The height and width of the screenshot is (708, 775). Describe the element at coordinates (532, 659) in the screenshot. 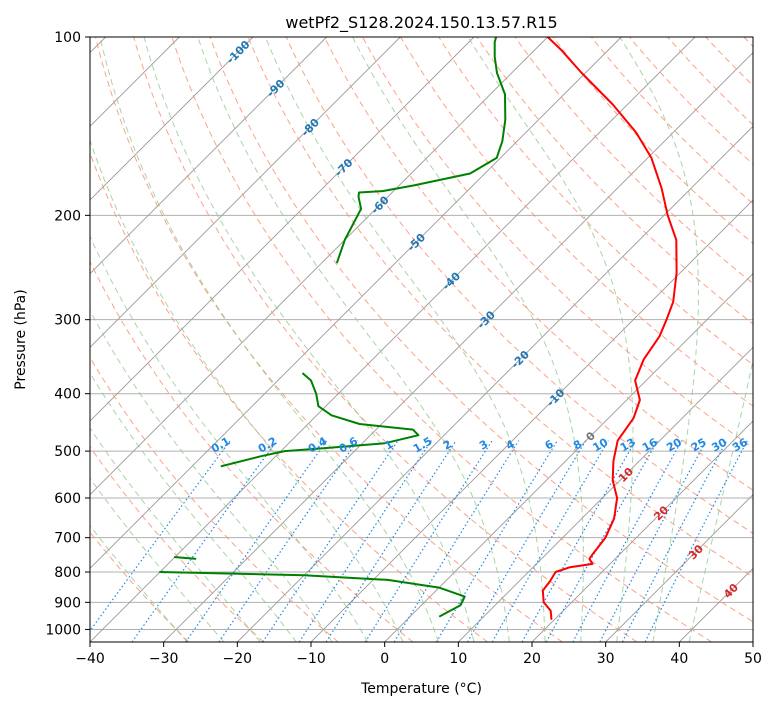

I see `x-tick-label: 20` at that location.